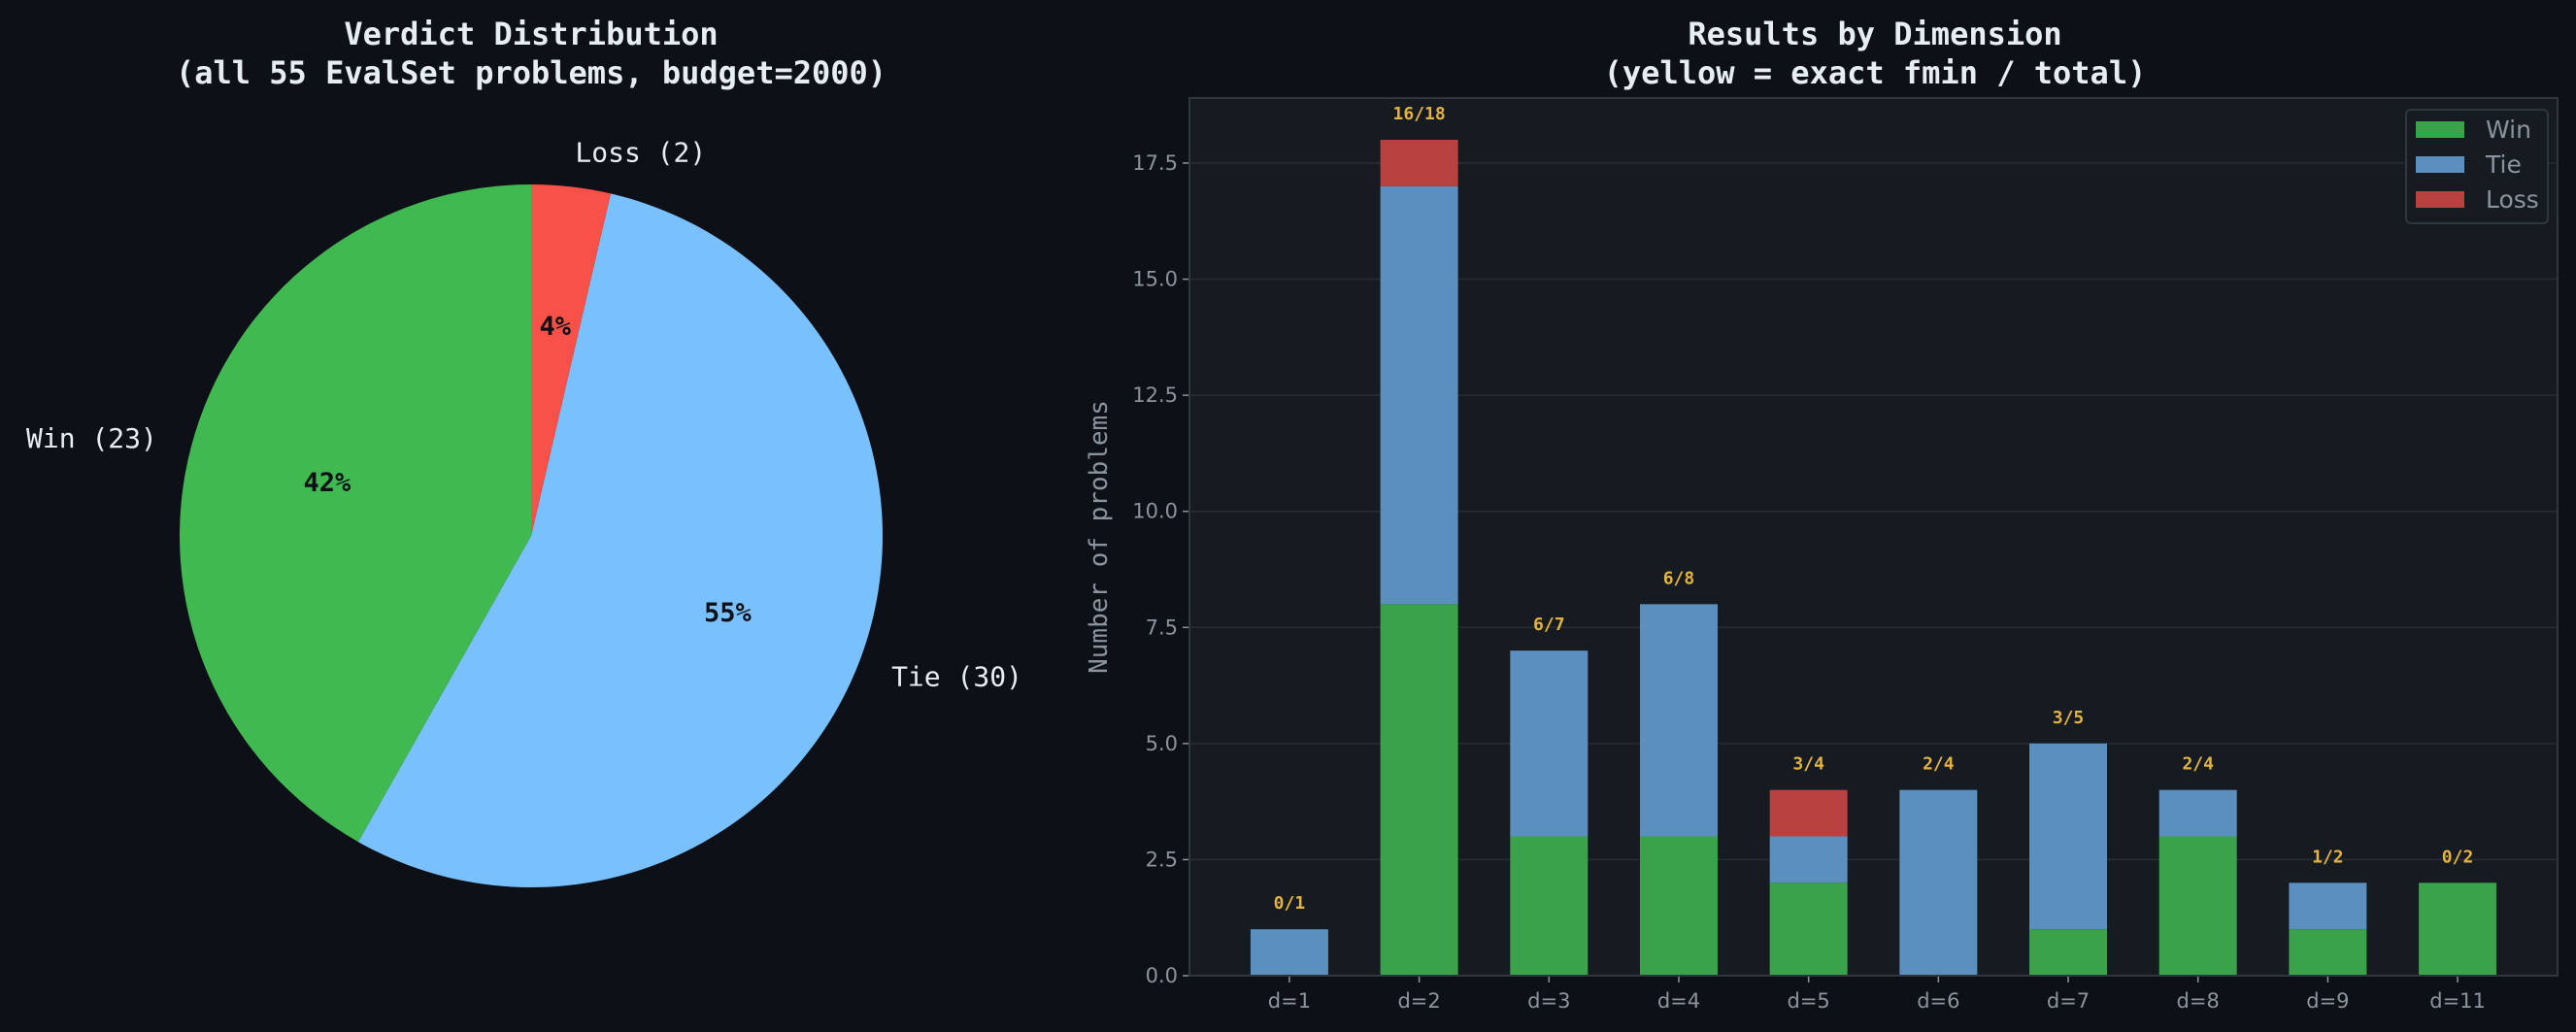 The image size is (2576, 1032). I want to click on bar-tie-d=1, so click(1289, 953).